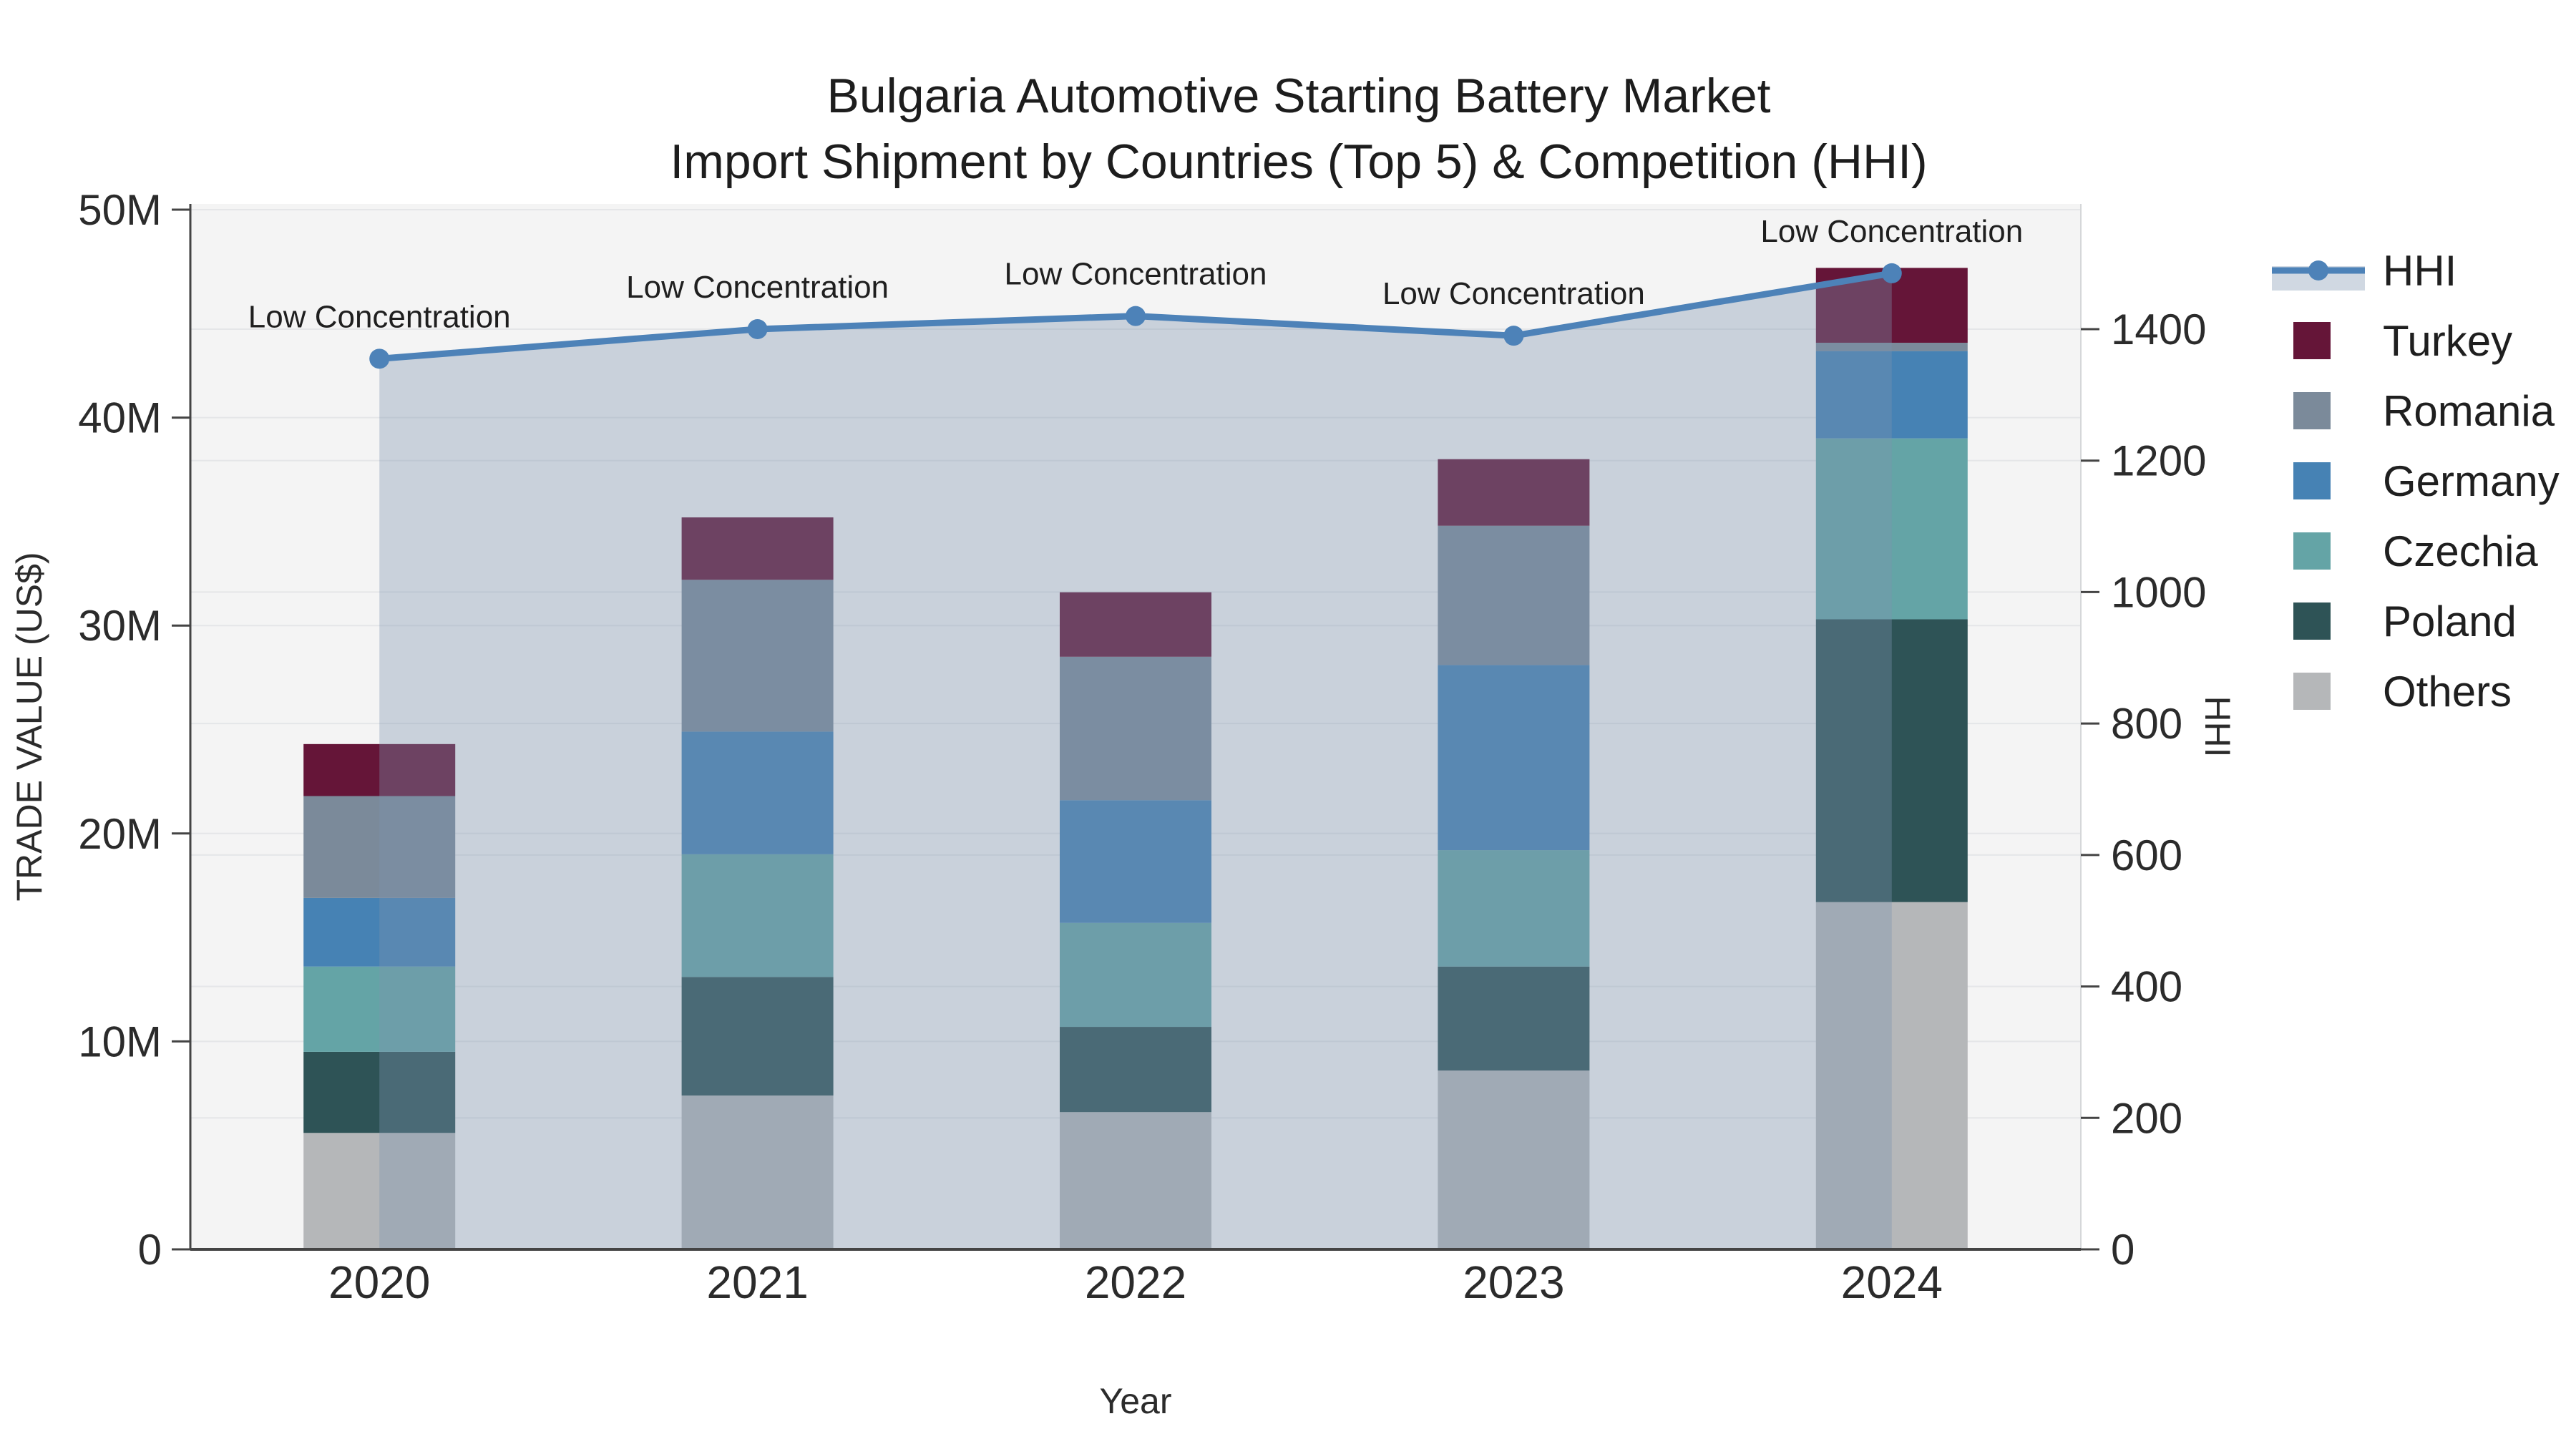 The height and width of the screenshot is (1449, 2576). I want to click on legend-swatch-romania, so click(2312, 410).